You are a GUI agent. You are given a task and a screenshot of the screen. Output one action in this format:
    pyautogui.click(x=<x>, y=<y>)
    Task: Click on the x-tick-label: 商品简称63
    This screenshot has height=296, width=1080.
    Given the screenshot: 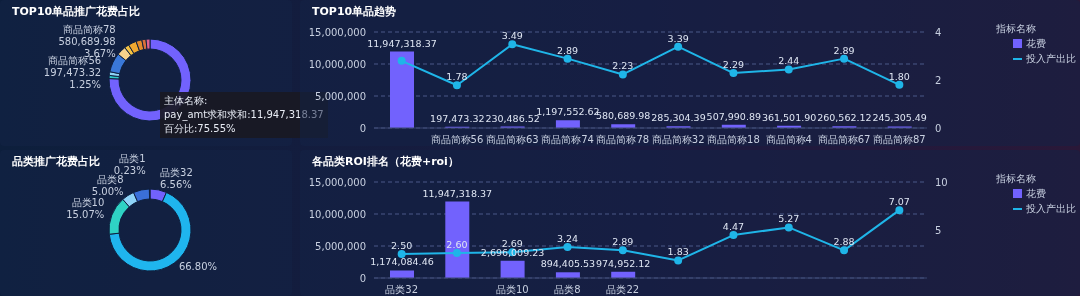 What is the action you would take?
    pyautogui.click(x=512, y=140)
    